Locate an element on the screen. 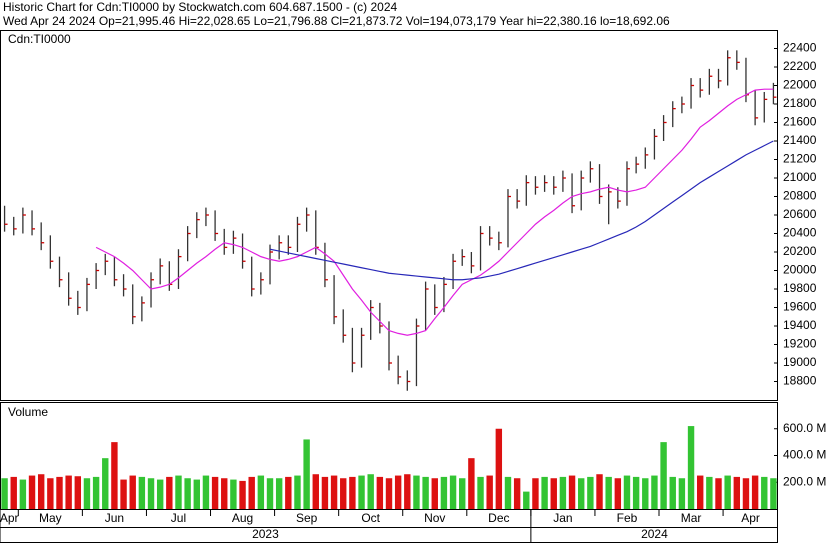 The width and height of the screenshot is (830, 543). x-tick-label: Oct is located at coordinates (370, 518).